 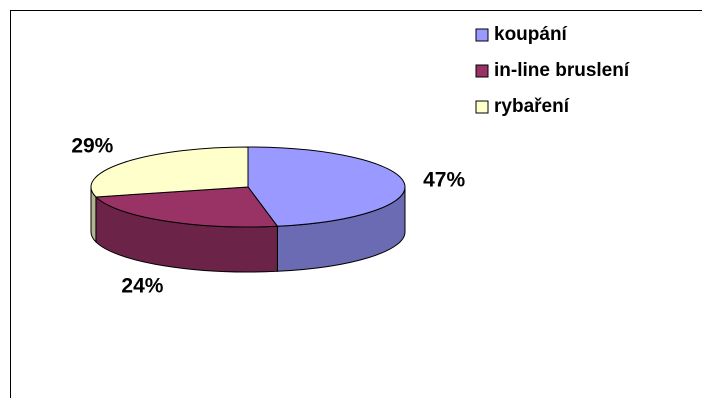 What do you see at coordinates (531, 34) in the screenshot?
I see `legend-label: koupání` at bounding box center [531, 34].